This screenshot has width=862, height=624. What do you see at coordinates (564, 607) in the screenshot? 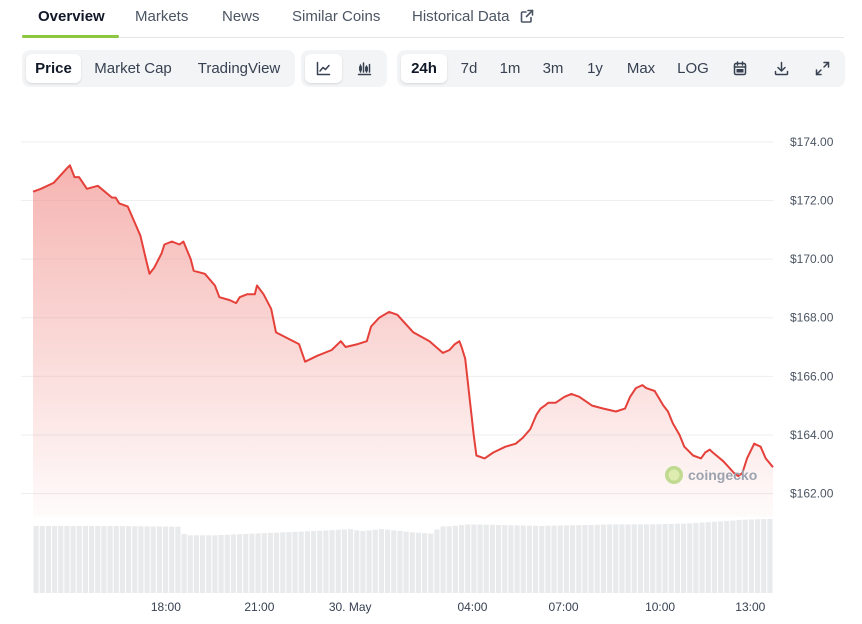
I see `x-tick-label: 07:00` at bounding box center [564, 607].